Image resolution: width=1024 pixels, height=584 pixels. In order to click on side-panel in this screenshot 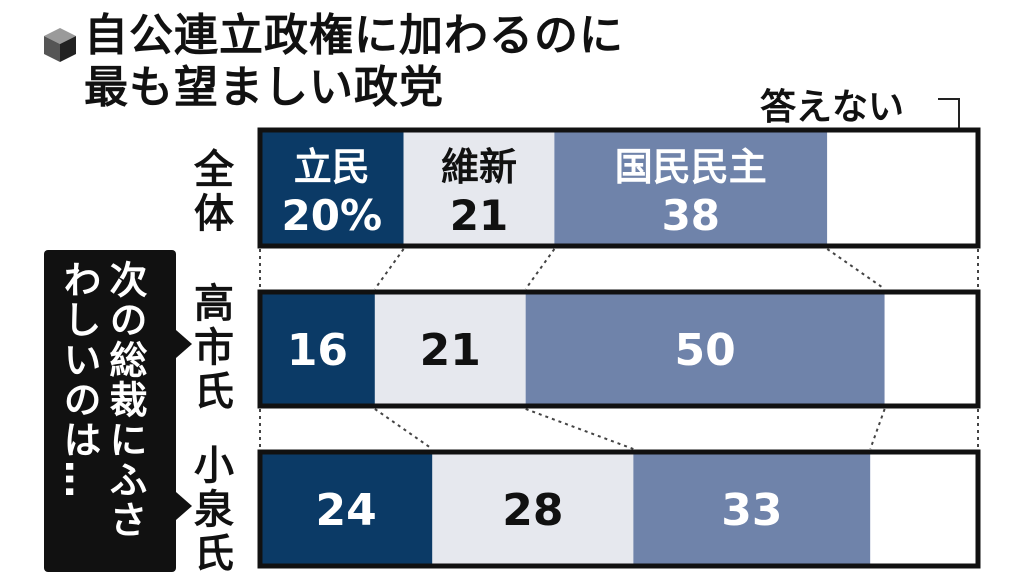, I will do `click(110, 411)`.